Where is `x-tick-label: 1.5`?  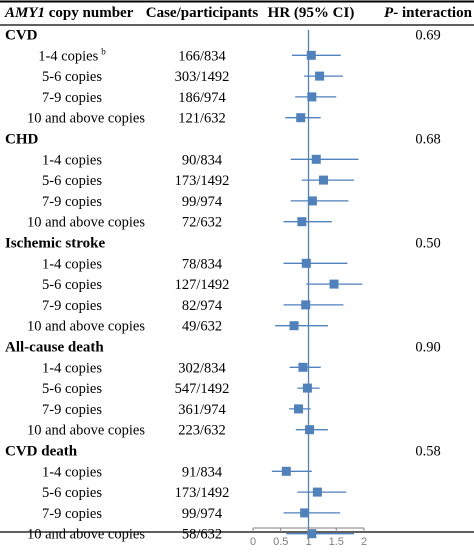
x-tick-label: 1.5 is located at coordinates (336, 542).